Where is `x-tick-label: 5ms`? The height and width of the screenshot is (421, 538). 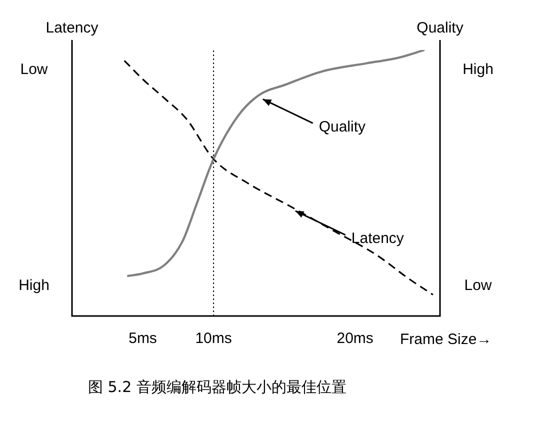
x-tick-label: 5ms is located at coordinates (142, 339).